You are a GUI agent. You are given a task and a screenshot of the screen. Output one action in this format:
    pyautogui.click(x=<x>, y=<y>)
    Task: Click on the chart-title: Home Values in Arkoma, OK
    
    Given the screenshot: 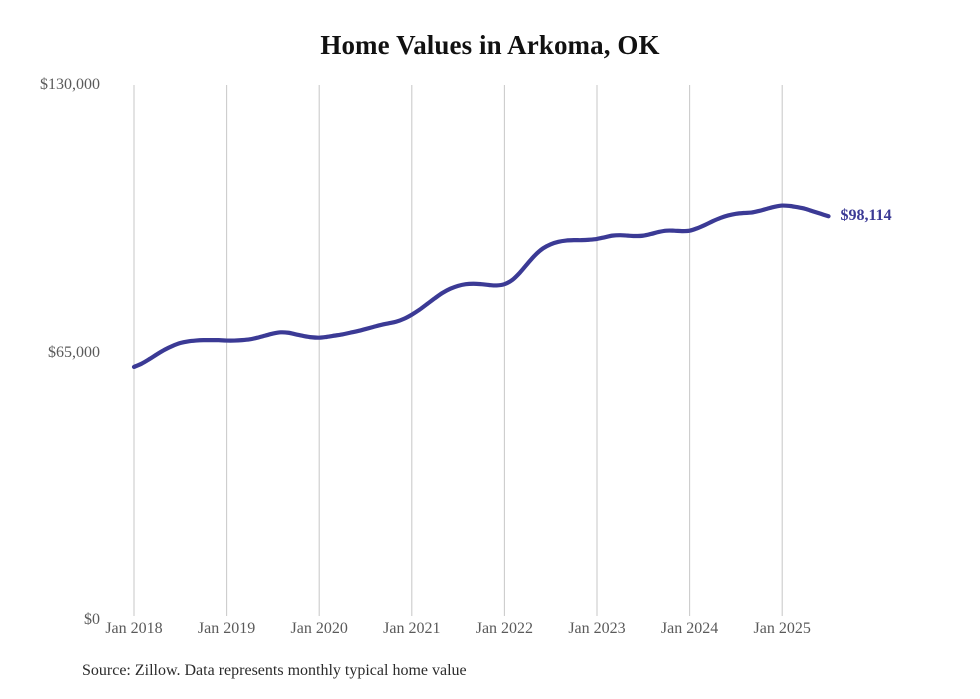 What is the action you would take?
    pyautogui.click(x=490, y=45)
    